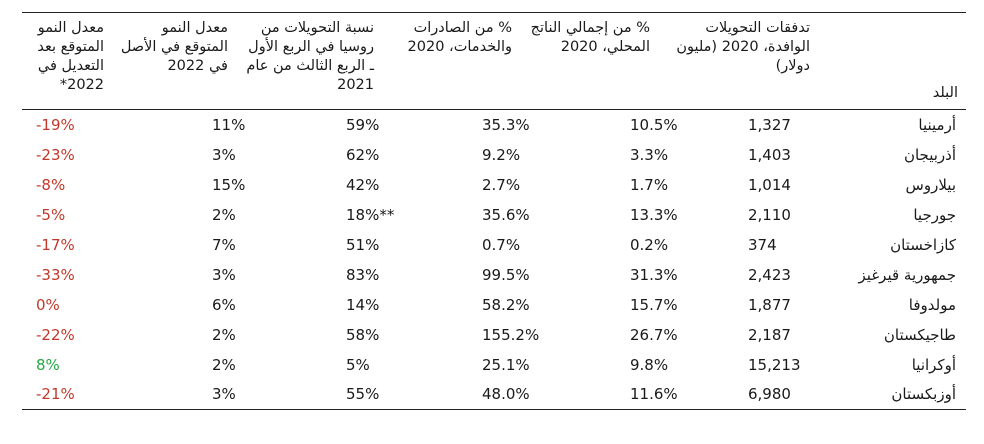 This screenshot has height=444, width=984. I want to click on header-country: البلد, so click(945, 93).